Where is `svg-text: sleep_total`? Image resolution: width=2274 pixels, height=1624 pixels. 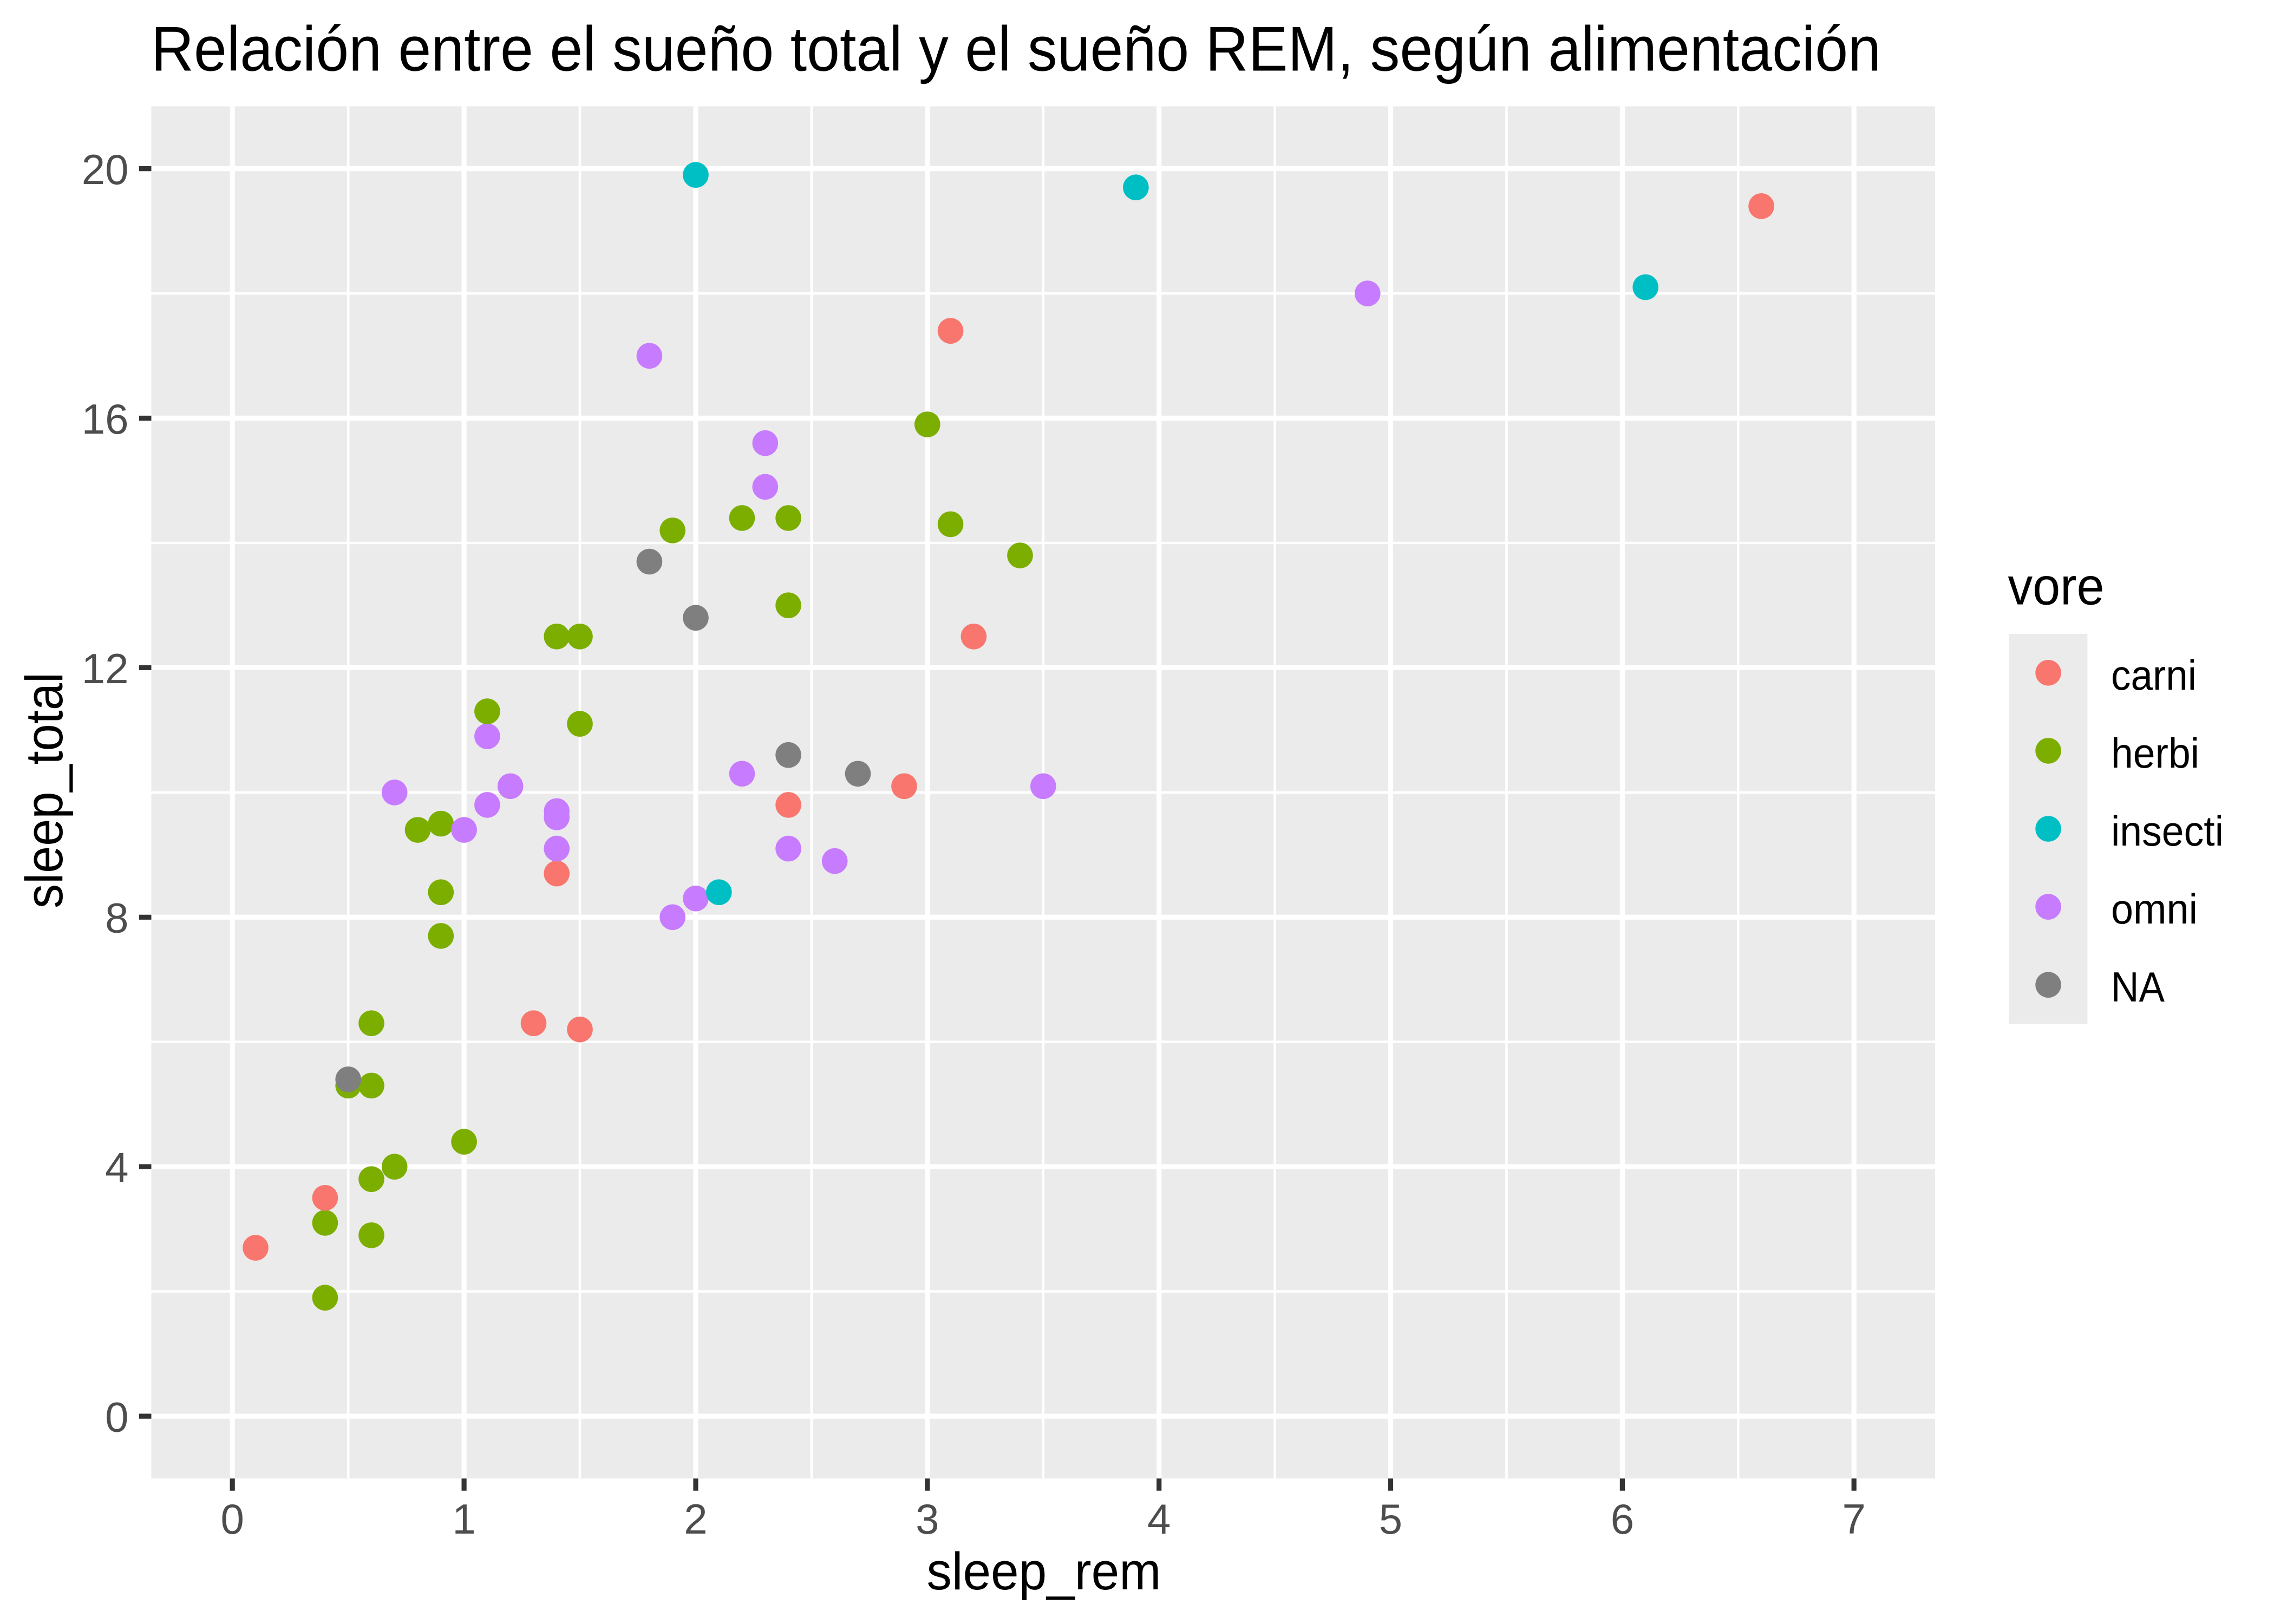
svg-text: sleep_total is located at coordinates (44, 790).